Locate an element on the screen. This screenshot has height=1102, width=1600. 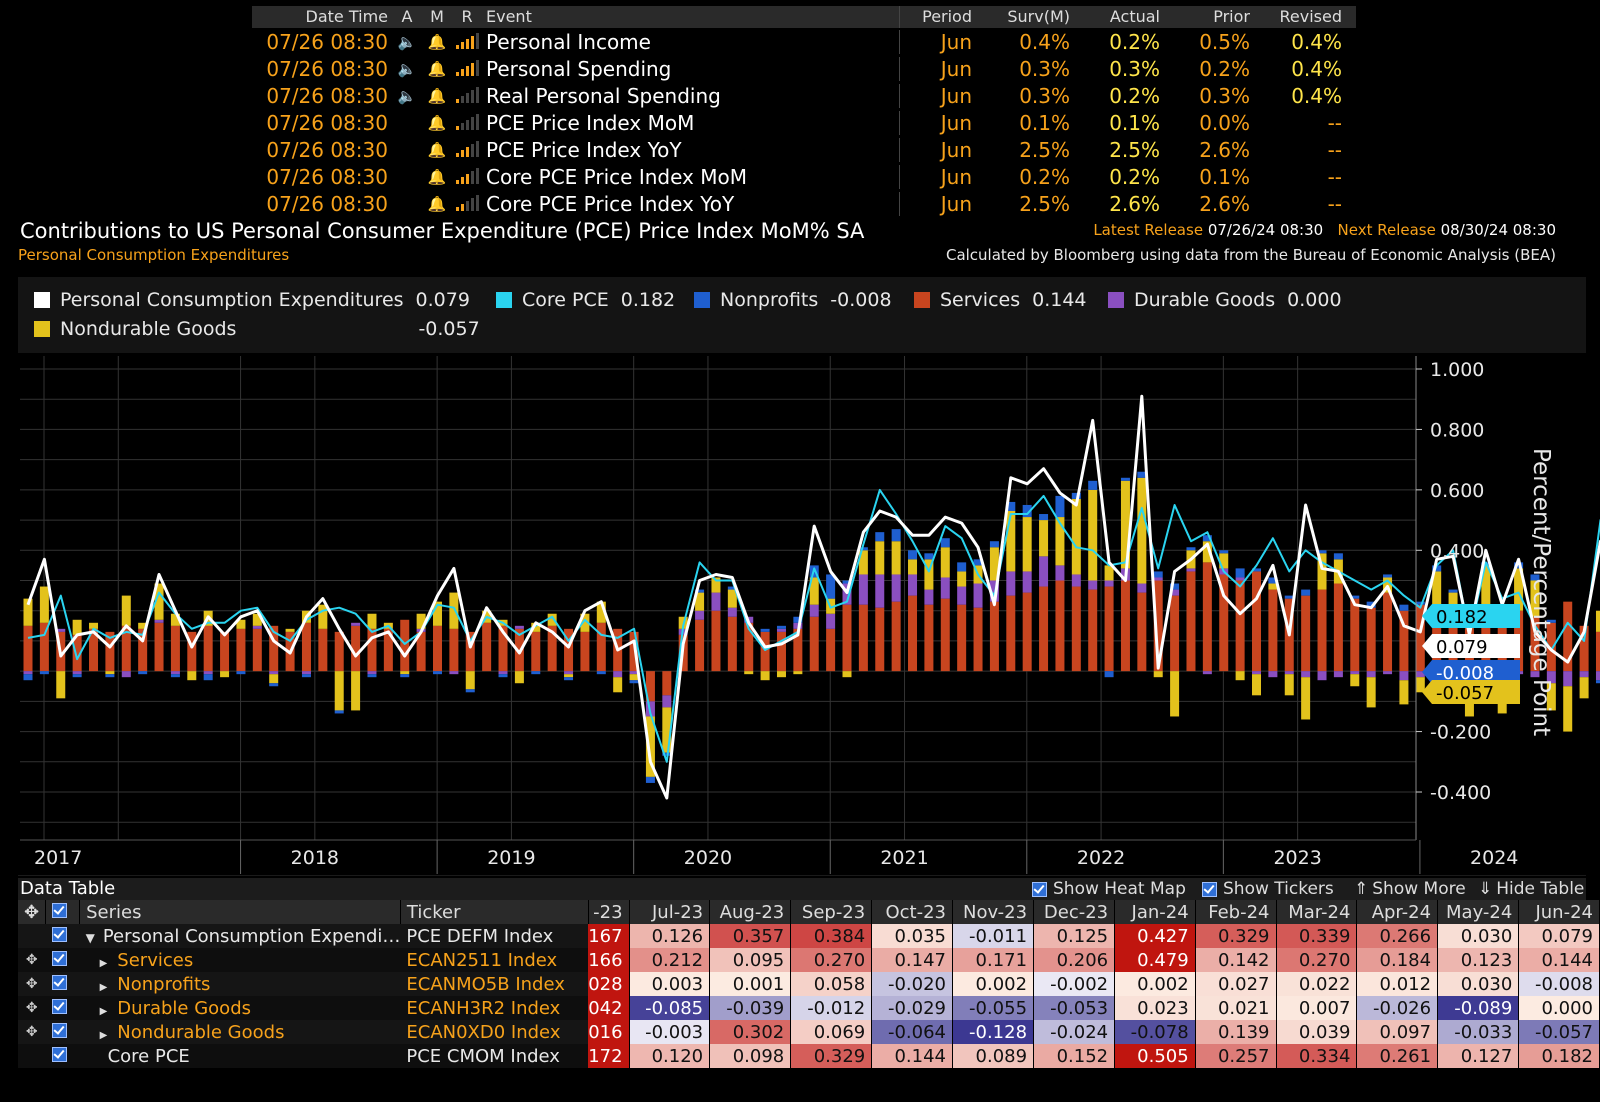
row-move-handle: ✥ is located at coordinates (32, 960).